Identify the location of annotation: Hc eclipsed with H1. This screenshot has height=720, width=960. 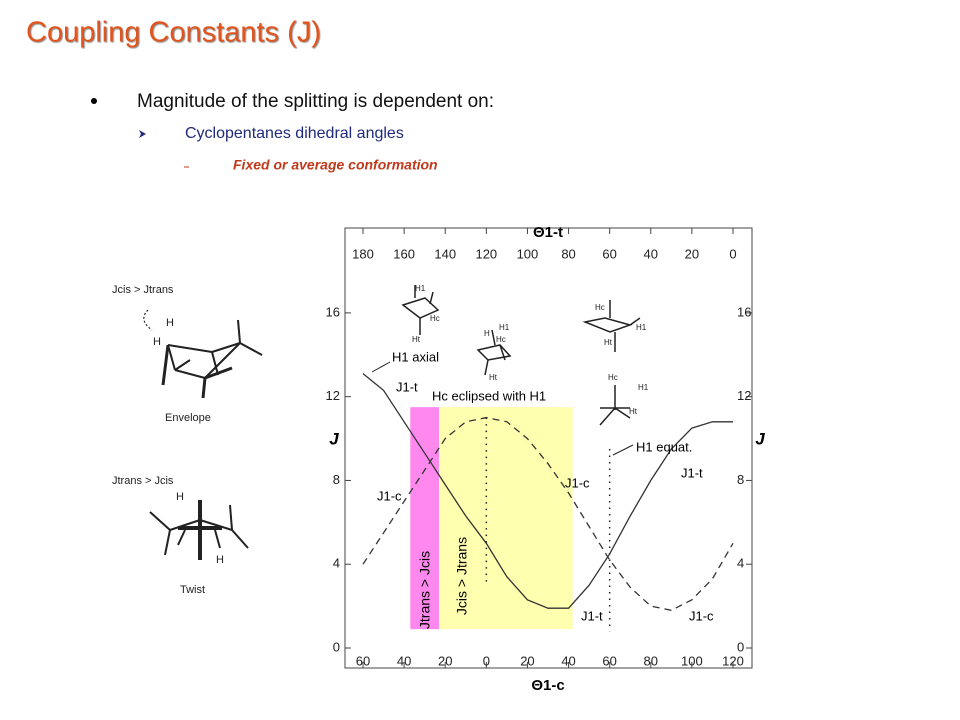
(489, 395).